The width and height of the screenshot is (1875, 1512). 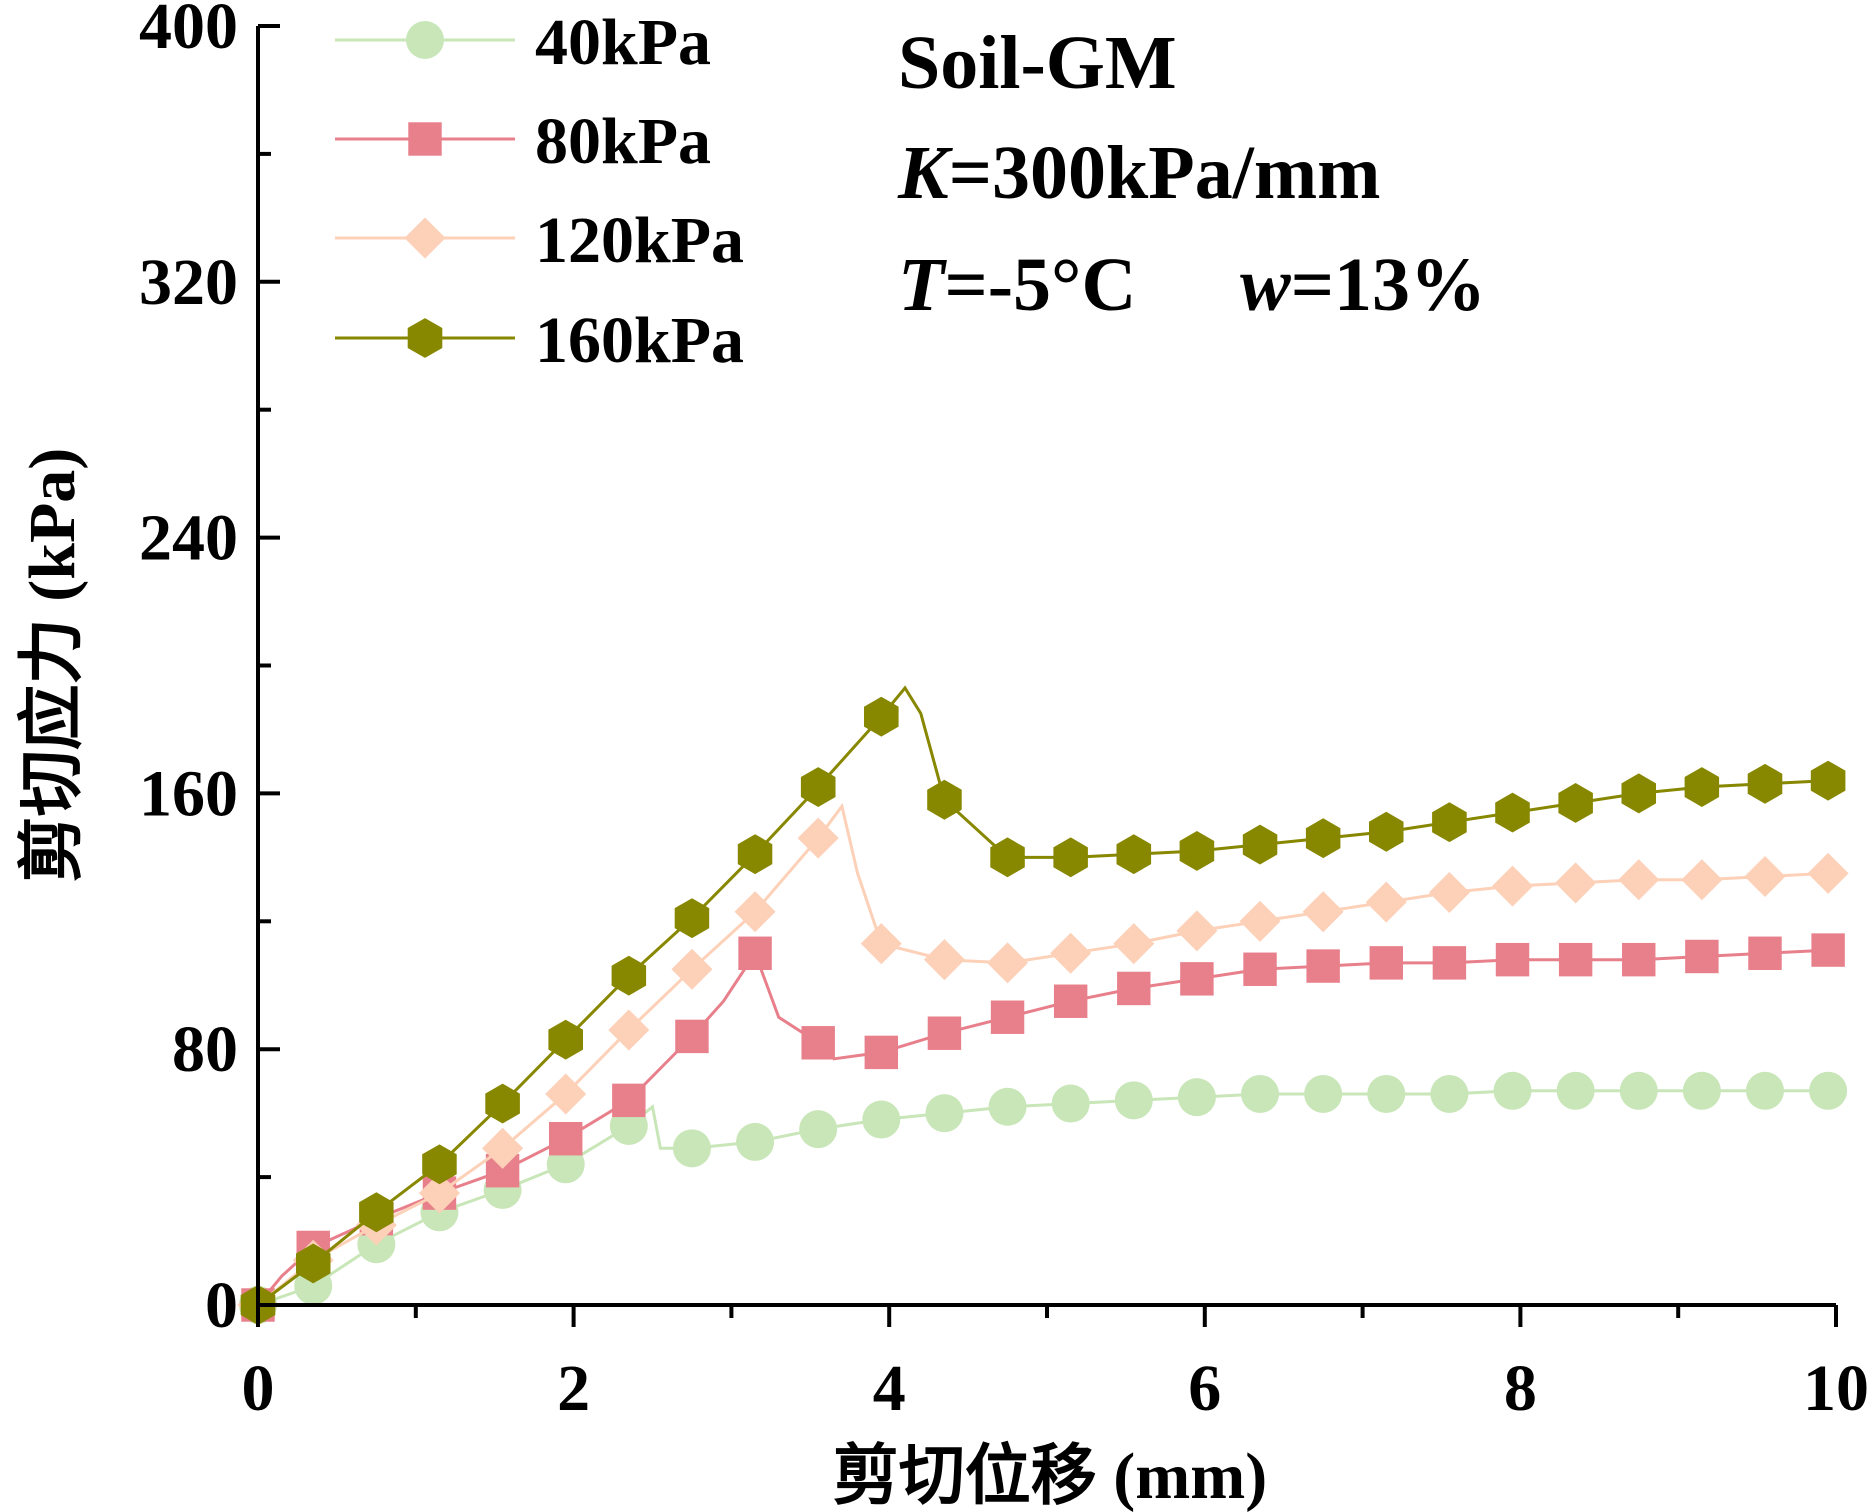 I want to click on legend: 40kPa 80kPa 120kPa 160kPa, so click(x=539, y=191).